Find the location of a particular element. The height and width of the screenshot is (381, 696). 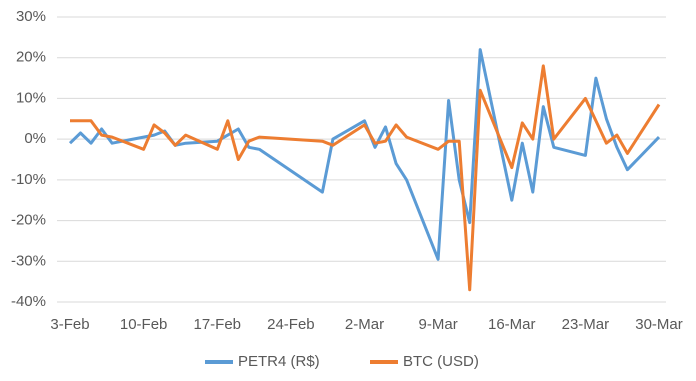

y-tick-label: 10% is located at coordinates (31, 97).